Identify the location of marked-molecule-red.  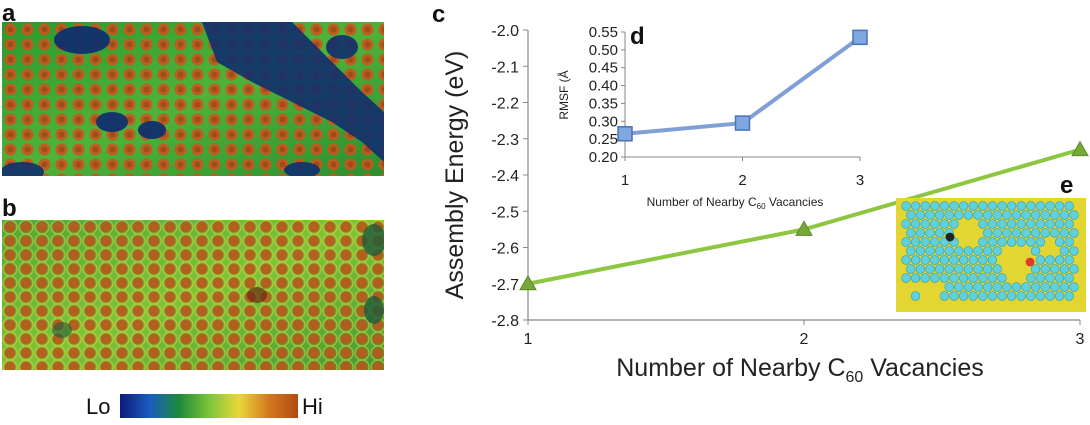
(1030, 262).